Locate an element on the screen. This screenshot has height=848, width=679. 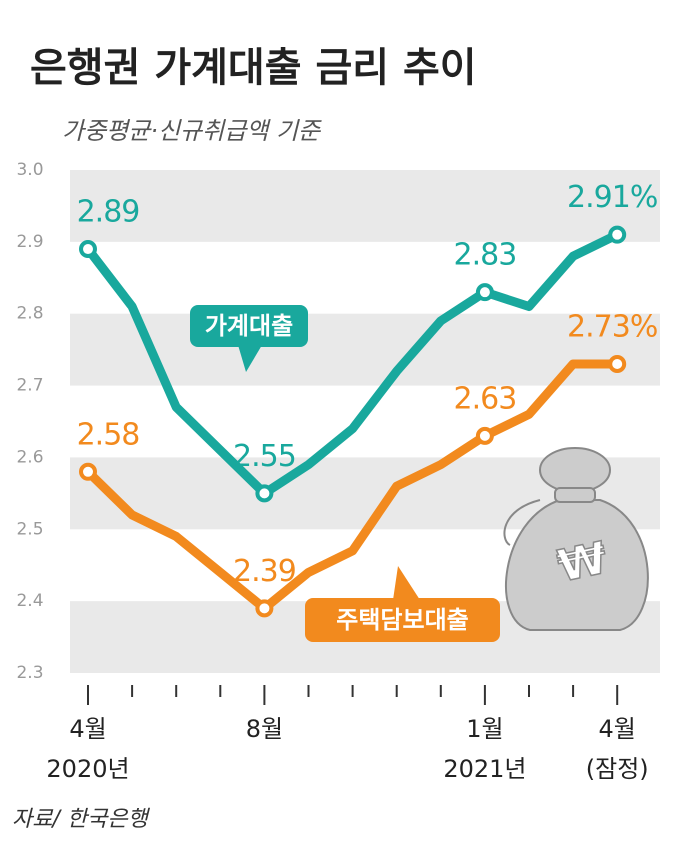
legend-label: 주택담보대출 is located at coordinates (402, 620).